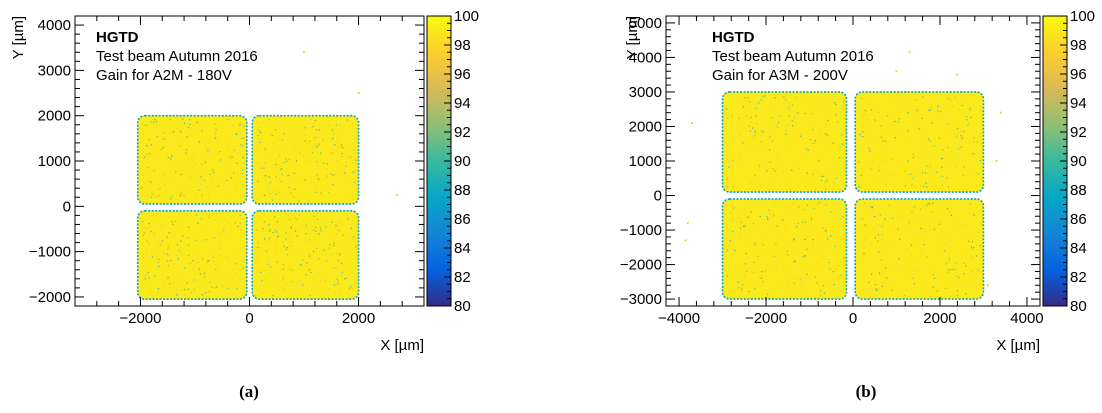 The width and height of the screenshot is (1102, 413). Describe the element at coordinates (1018, 345) in the screenshot. I see `x-axis-title-b: X [µm]` at that location.